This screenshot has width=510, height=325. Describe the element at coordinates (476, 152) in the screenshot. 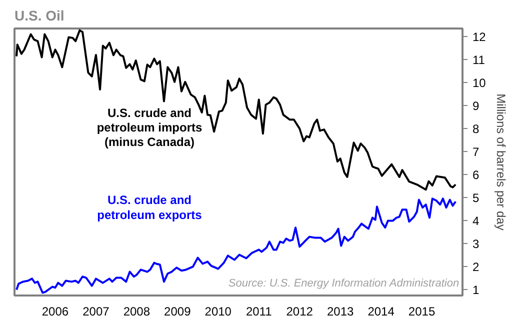

I see `y-tick-label: 7` at that location.